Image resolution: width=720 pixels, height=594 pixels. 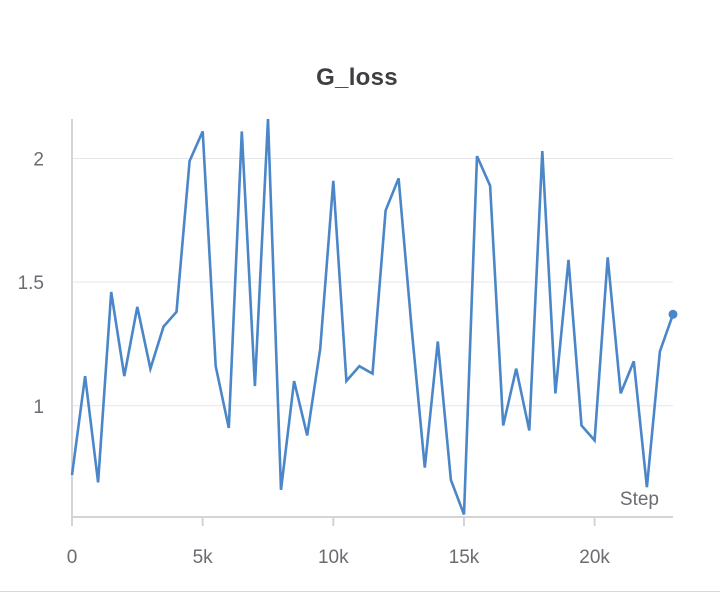 What do you see at coordinates (38, 160) in the screenshot?
I see `y-tick-label: 2` at bounding box center [38, 160].